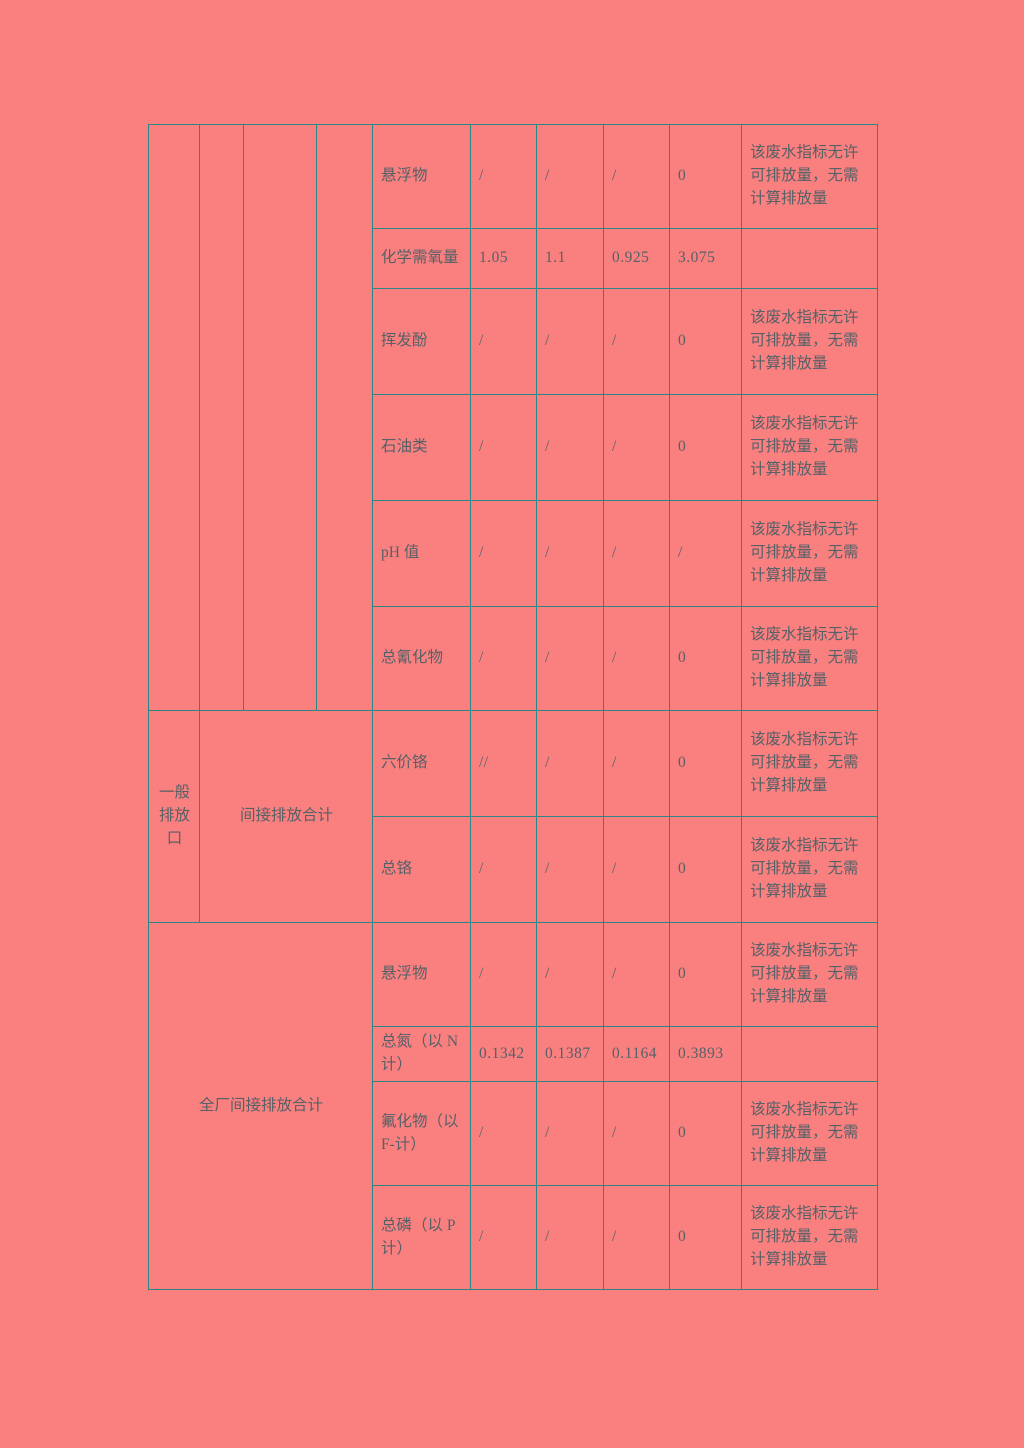 This screenshot has width=1024, height=1448. I want to click on table-row: 总氰化物 / / / 0 该废水指标无许可排放量，无需计算排放量, so click(513, 658).